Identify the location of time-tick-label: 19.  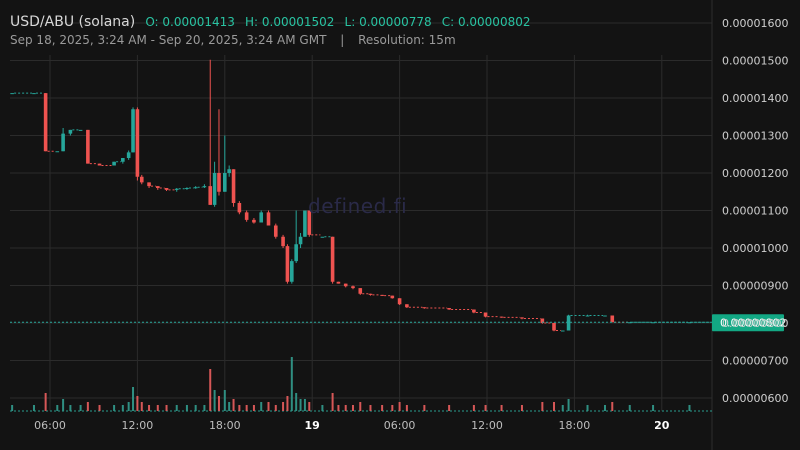
(312, 425).